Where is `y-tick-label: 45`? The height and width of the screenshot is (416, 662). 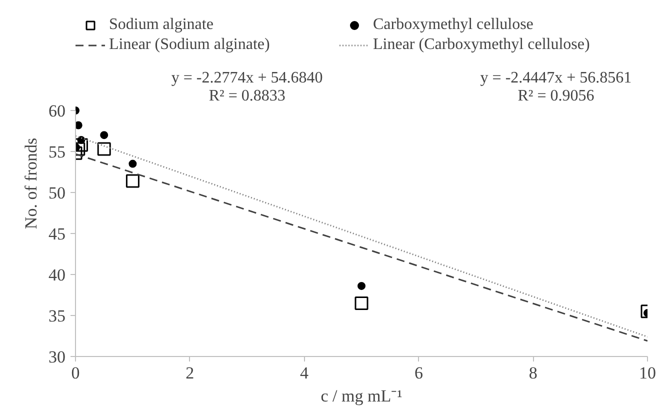
y-tick-label: 45 is located at coordinates (57, 234).